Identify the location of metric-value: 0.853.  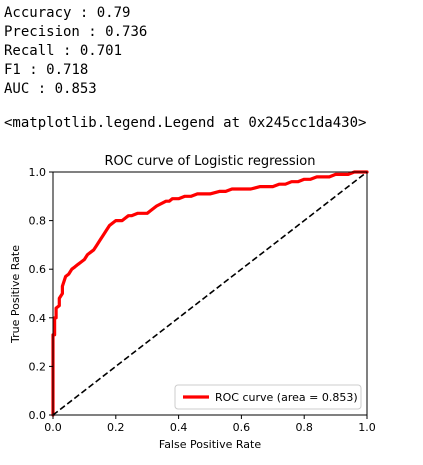
(75, 89).